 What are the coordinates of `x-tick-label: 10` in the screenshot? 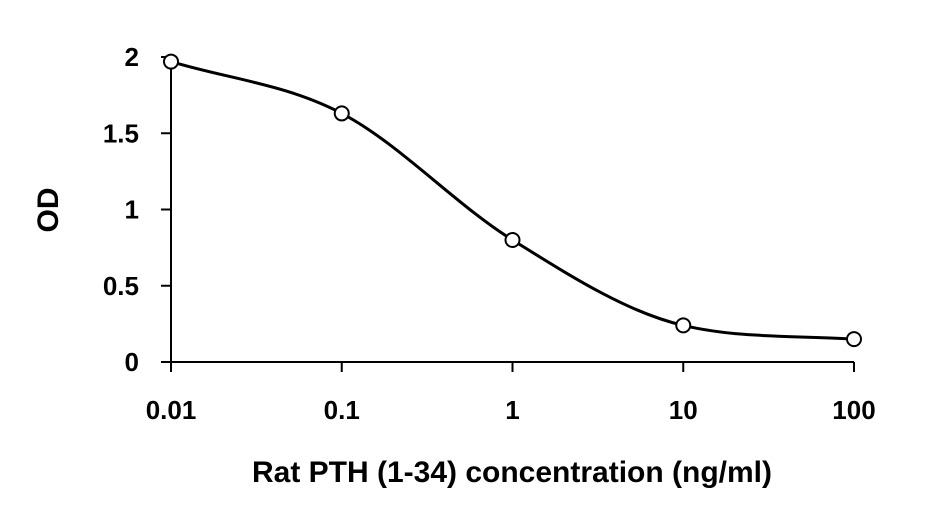 It's located at (683, 410).